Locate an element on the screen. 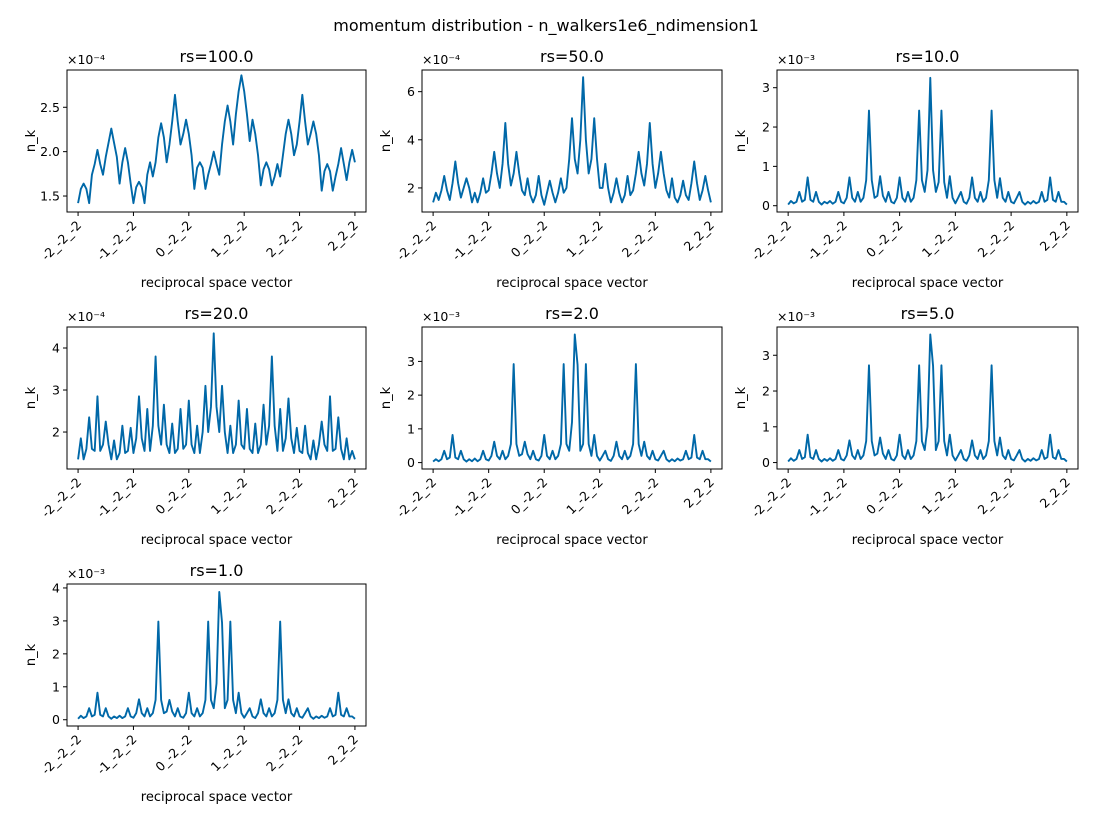  y-tick-label: 2.5 is located at coordinates (50, 107).